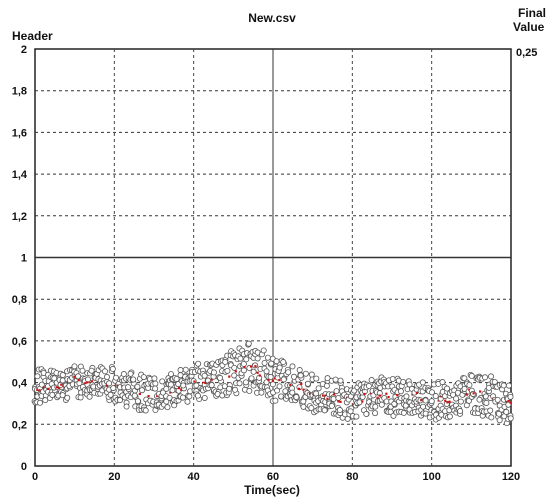  What do you see at coordinates (19, 92) in the screenshot?
I see `y-tick-label: 1,8` at bounding box center [19, 92].